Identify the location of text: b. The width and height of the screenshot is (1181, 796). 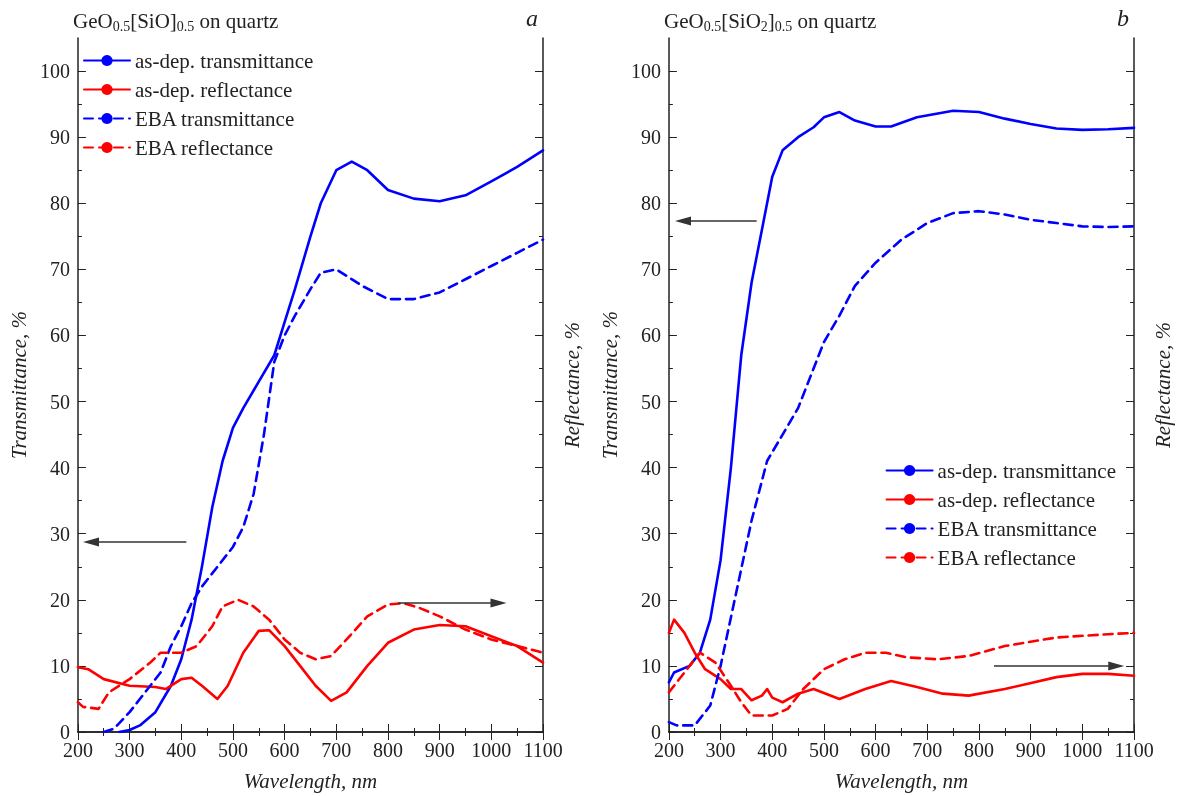
(1123, 18).